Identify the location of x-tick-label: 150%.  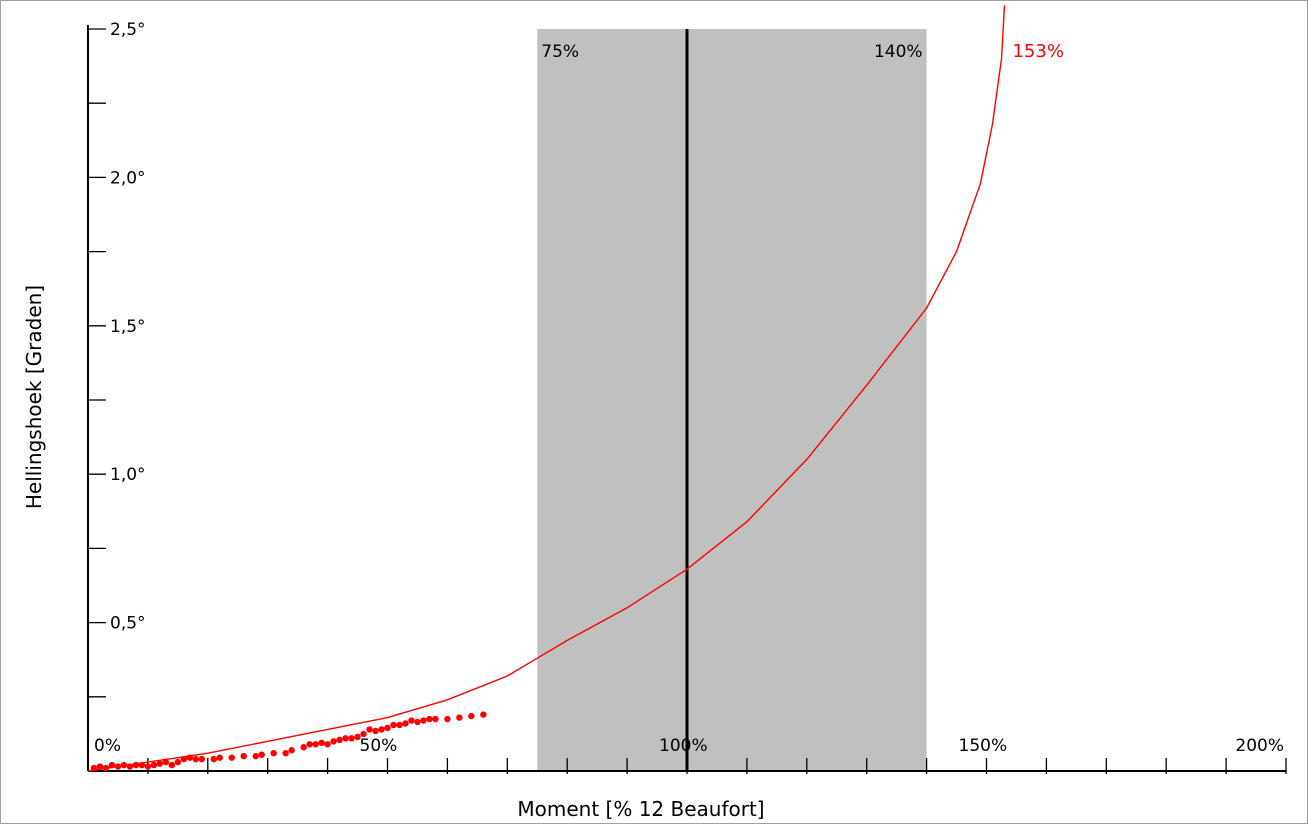
(983, 746).